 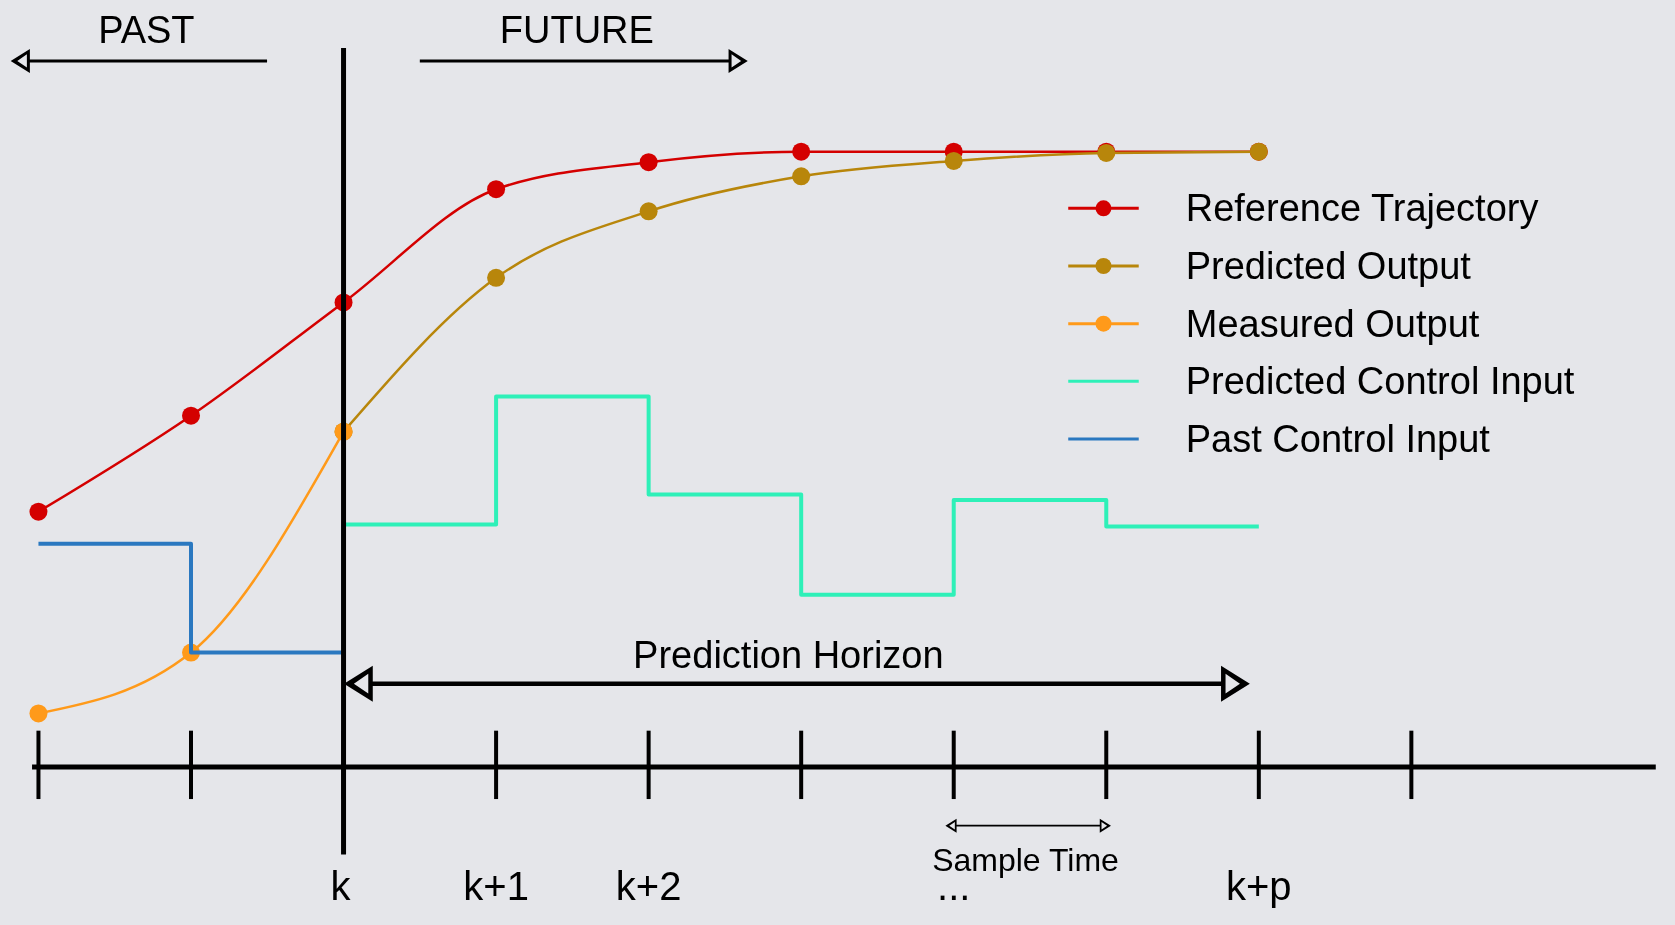 I want to click on text: PAST, so click(x=146, y=29).